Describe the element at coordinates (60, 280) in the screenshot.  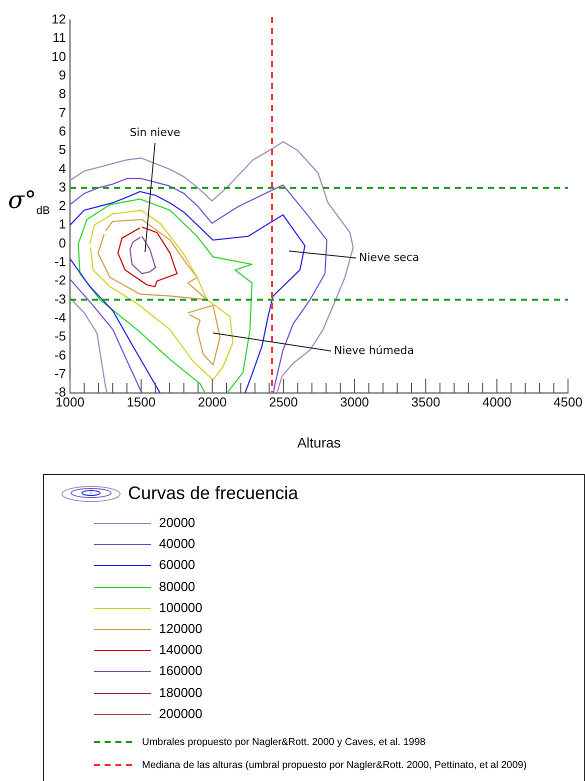
I see `y-tick-label: -2` at that location.